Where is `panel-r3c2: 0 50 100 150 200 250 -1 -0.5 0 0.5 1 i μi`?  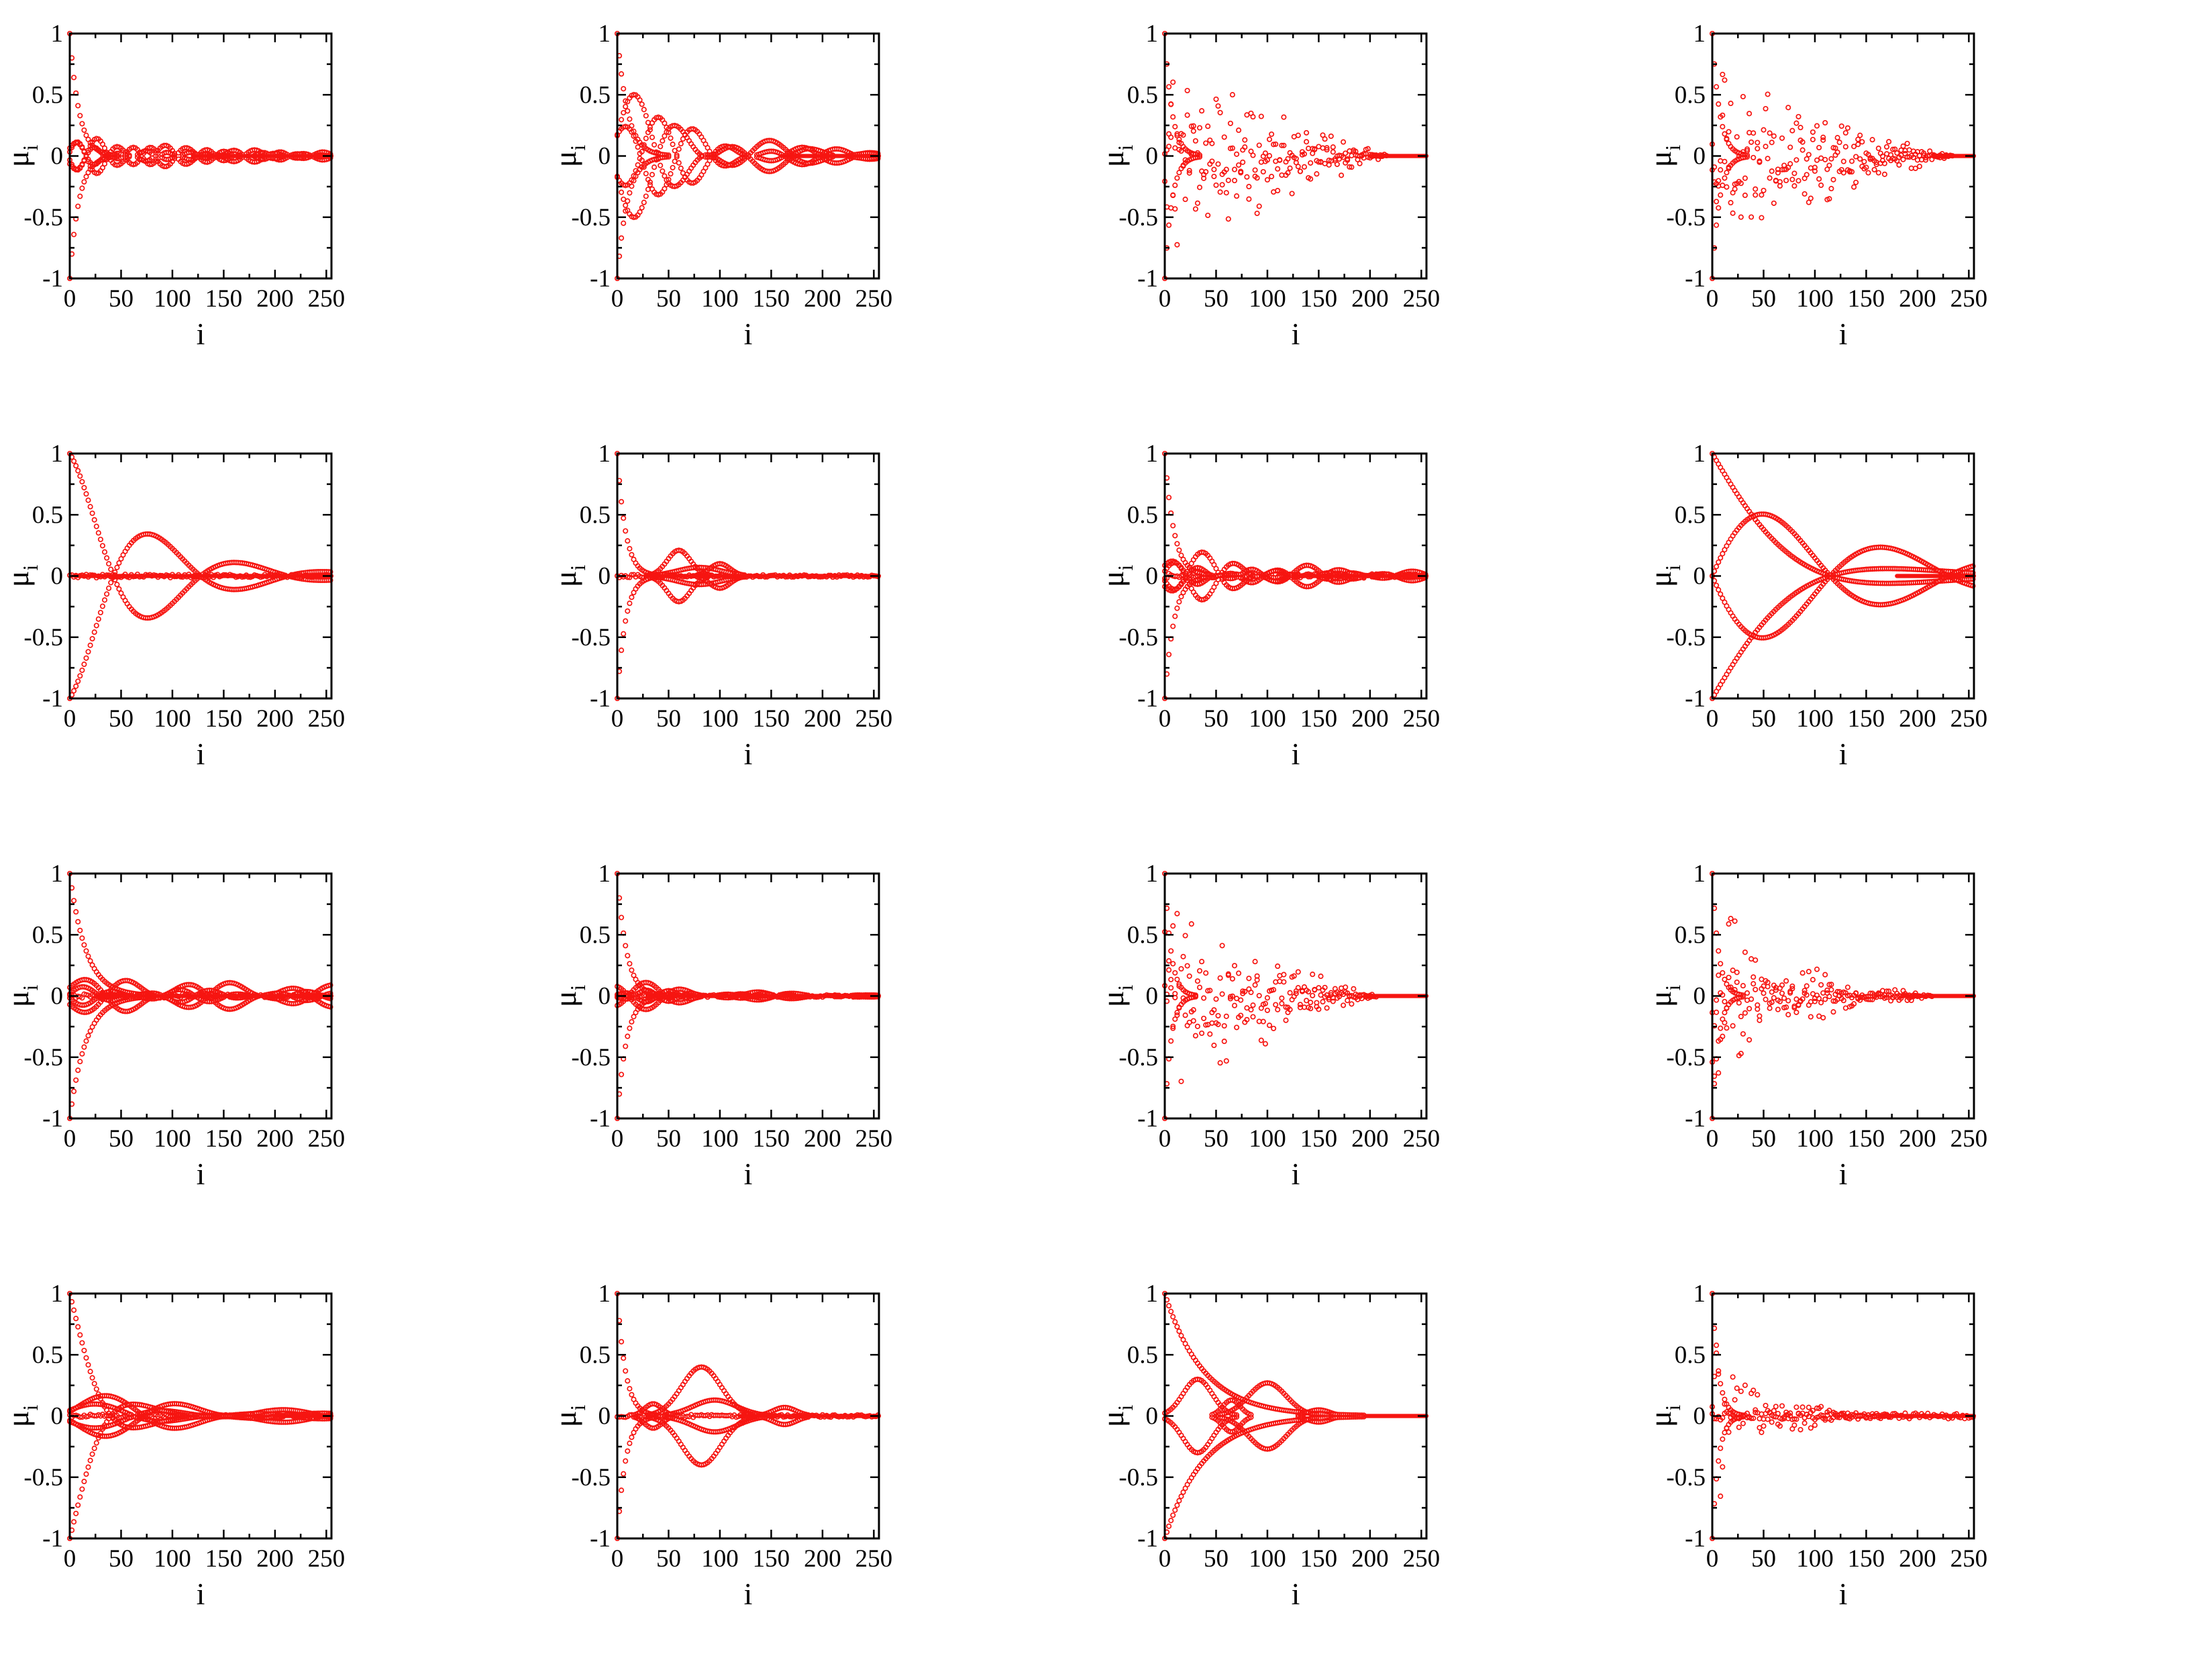
panel-r3c2: 0 50 100 150 200 250 -1 -0.5 0 0.5 1 i μi is located at coordinates (821, 1050).